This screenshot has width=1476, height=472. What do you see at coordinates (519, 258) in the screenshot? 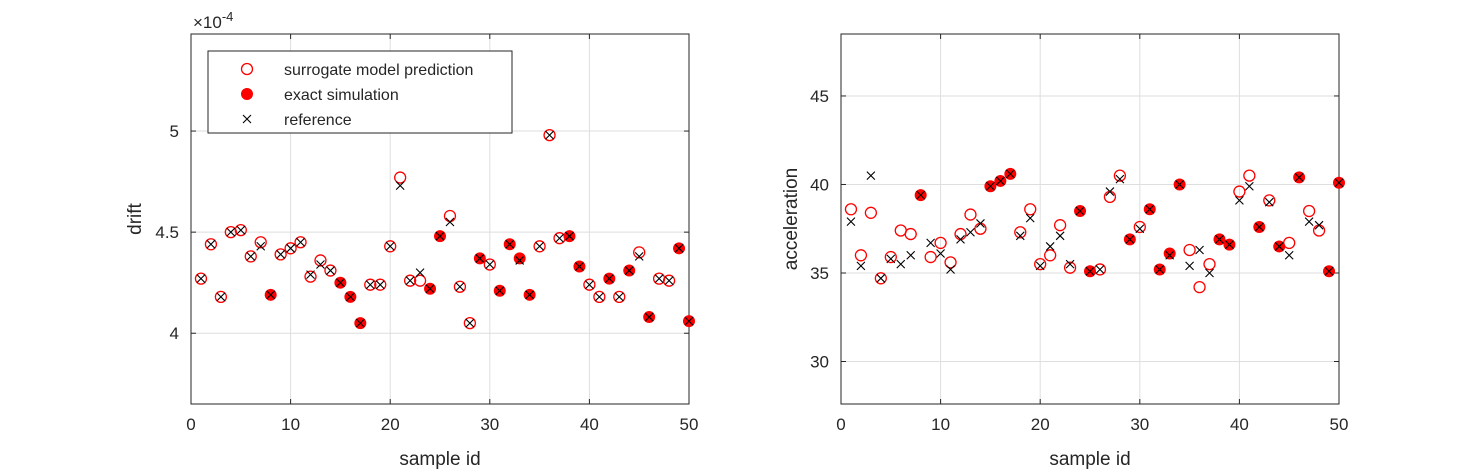
I see `data-point-filled-circle` at bounding box center [519, 258].